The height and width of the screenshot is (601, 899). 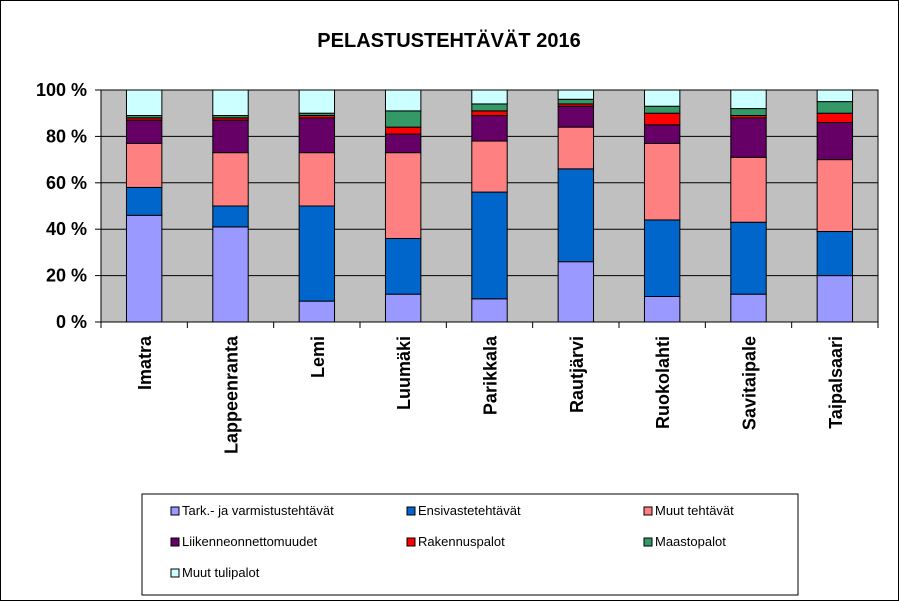 What do you see at coordinates (577, 374) in the screenshot?
I see `x-tick-label: Rautjärvi` at bounding box center [577, 374].